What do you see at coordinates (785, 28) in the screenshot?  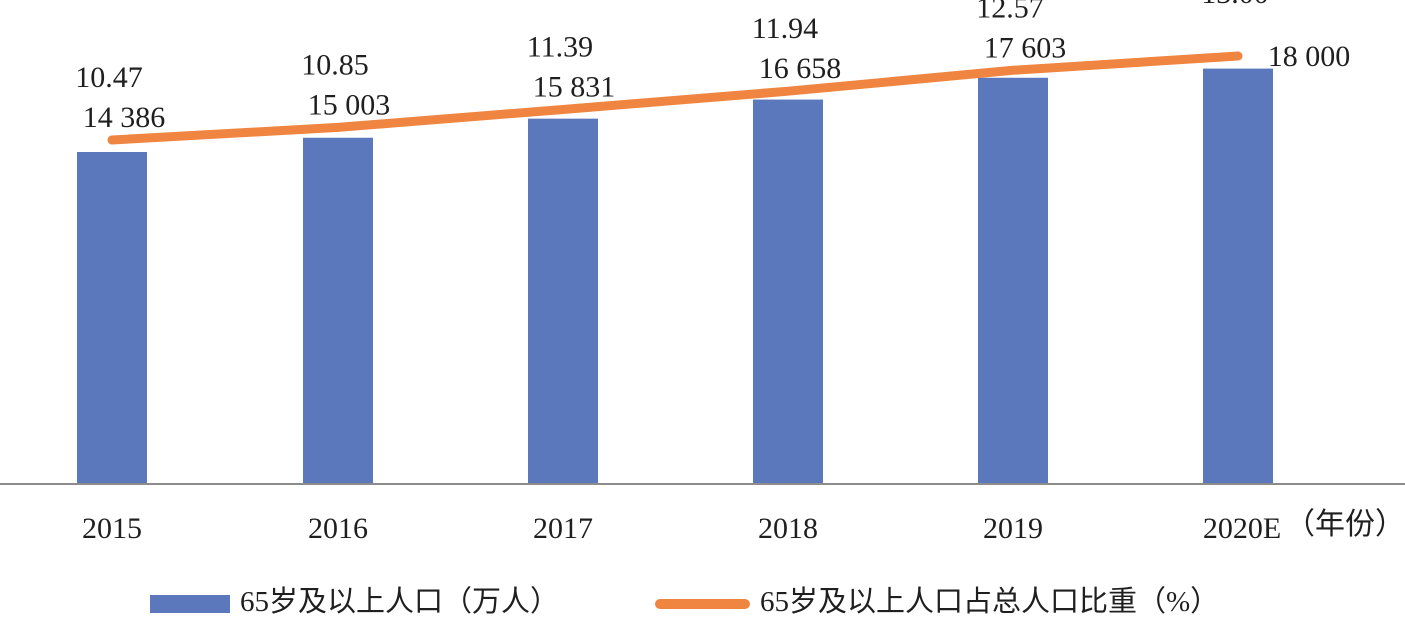 I see `ratio-label-2018: 11.94` at bounding box center [785, 28].